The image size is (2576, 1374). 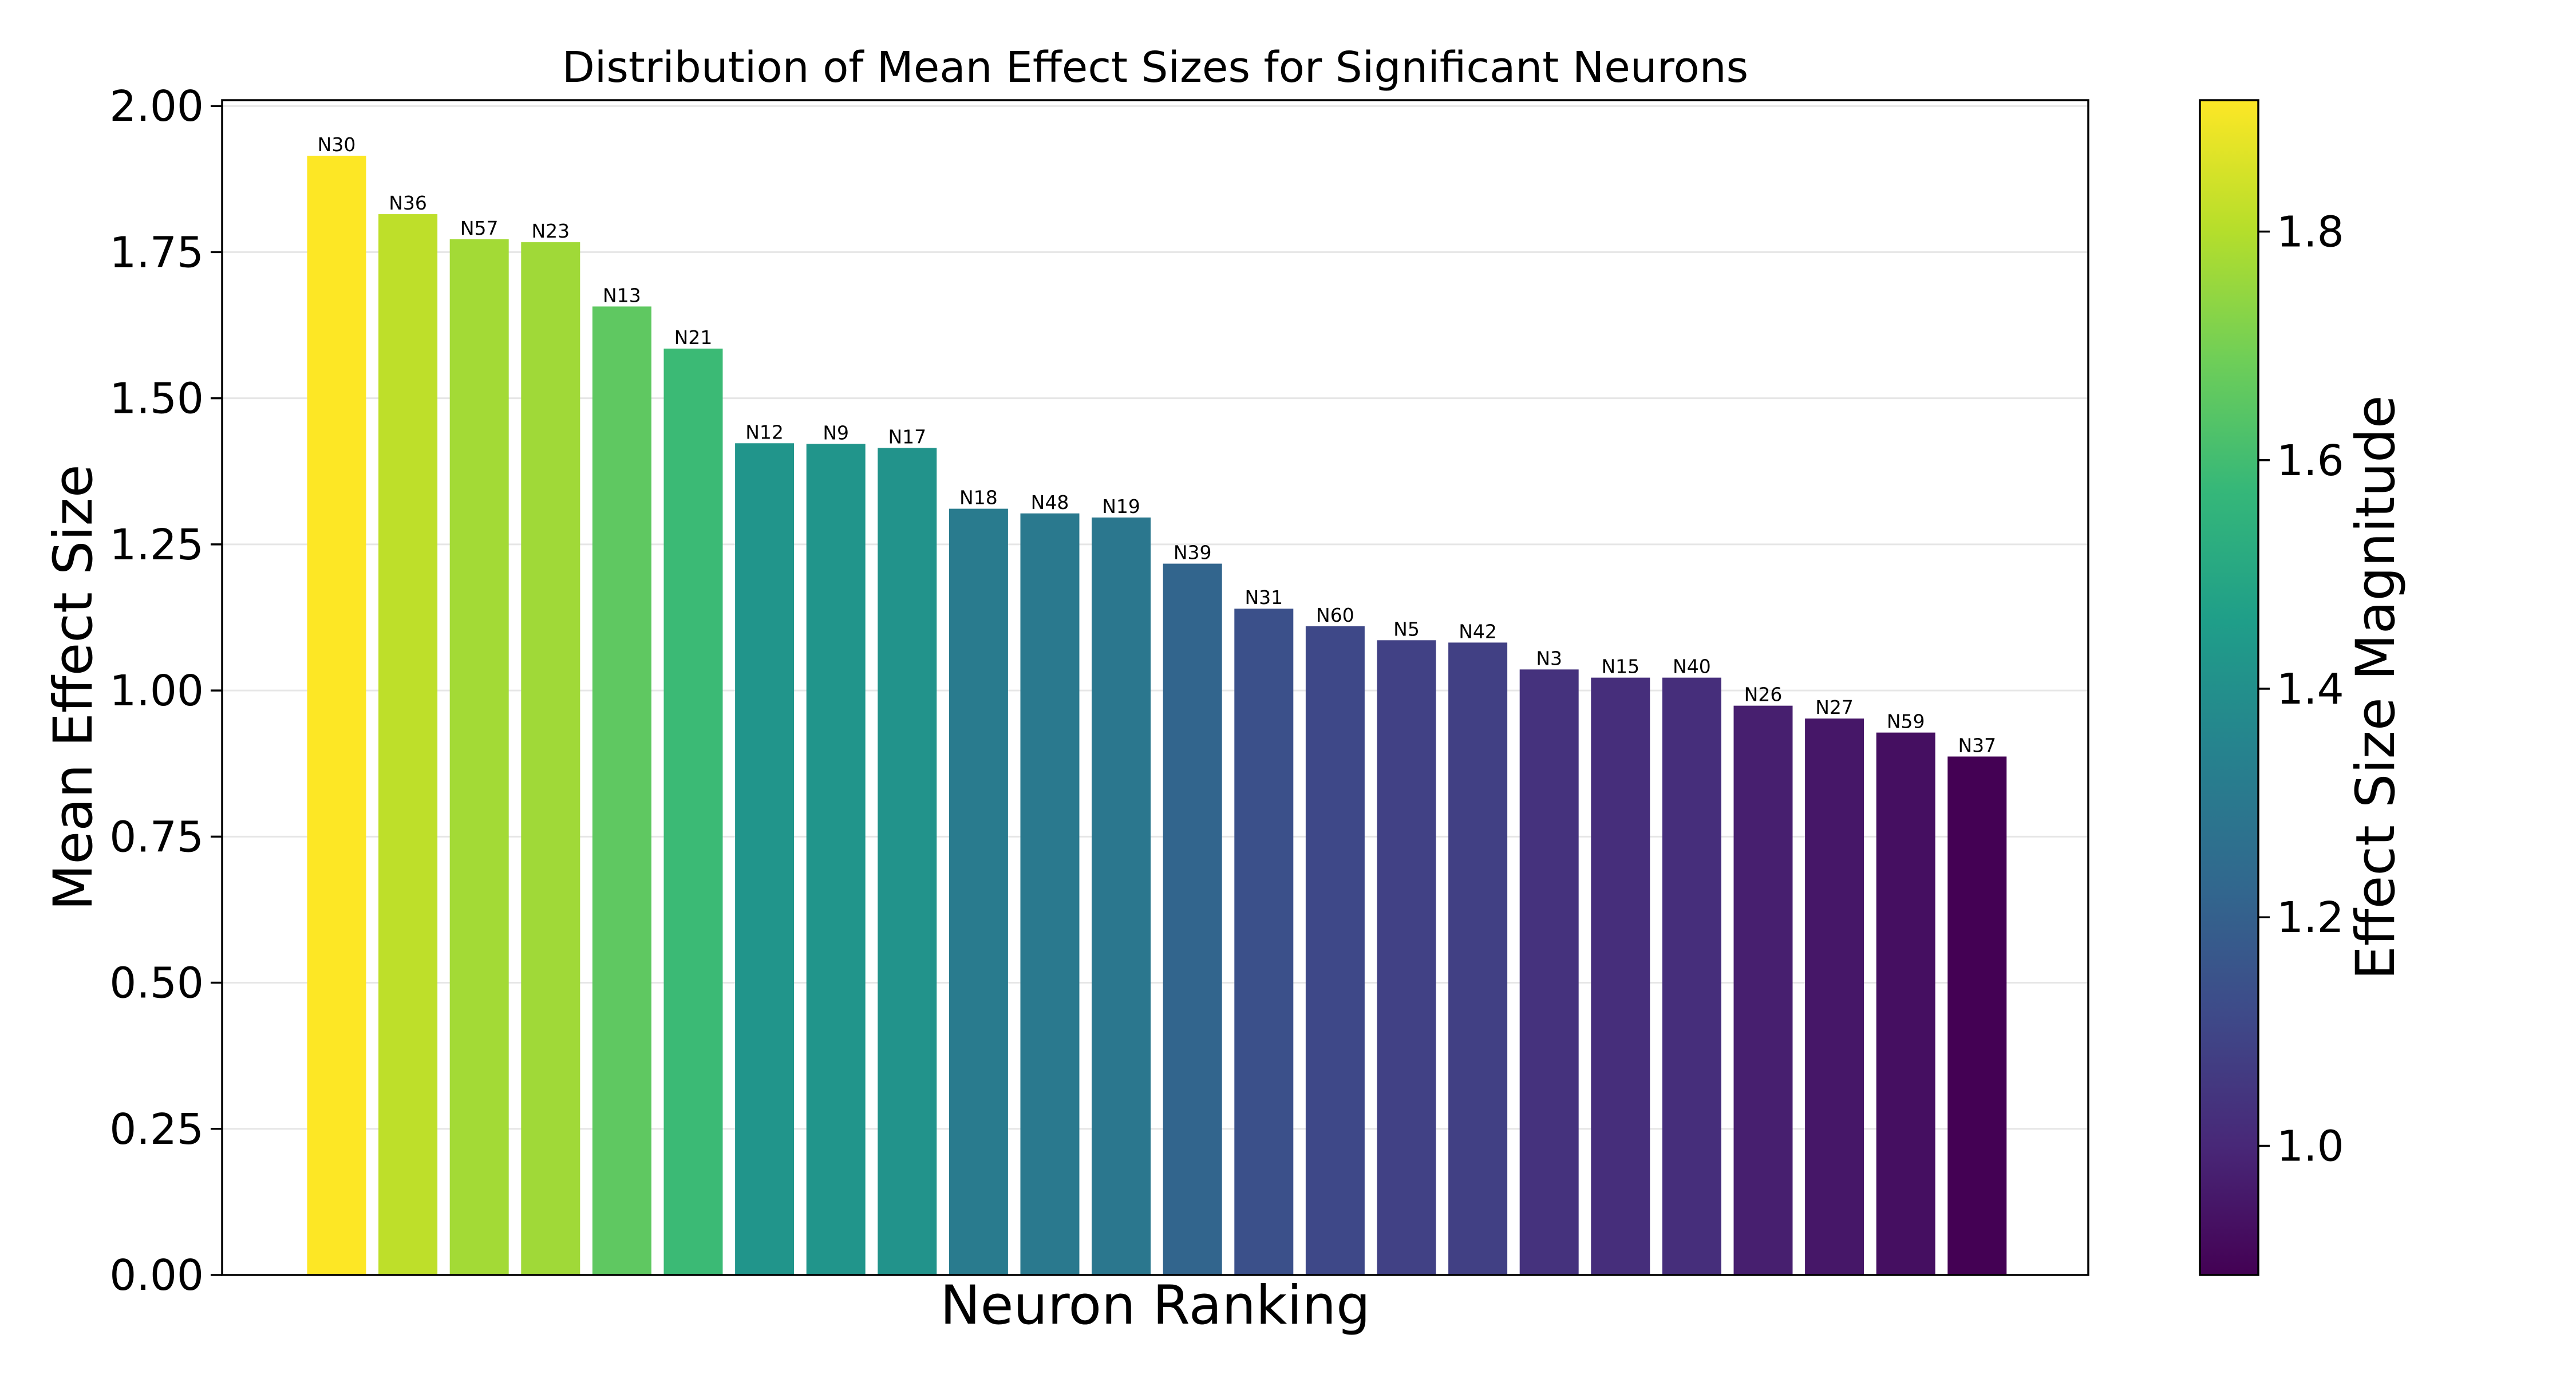 What do you see at coordinates (156, 252) in the screenshot?
I see `y-tick-label: 1.75` at bounding box center [156, 252].